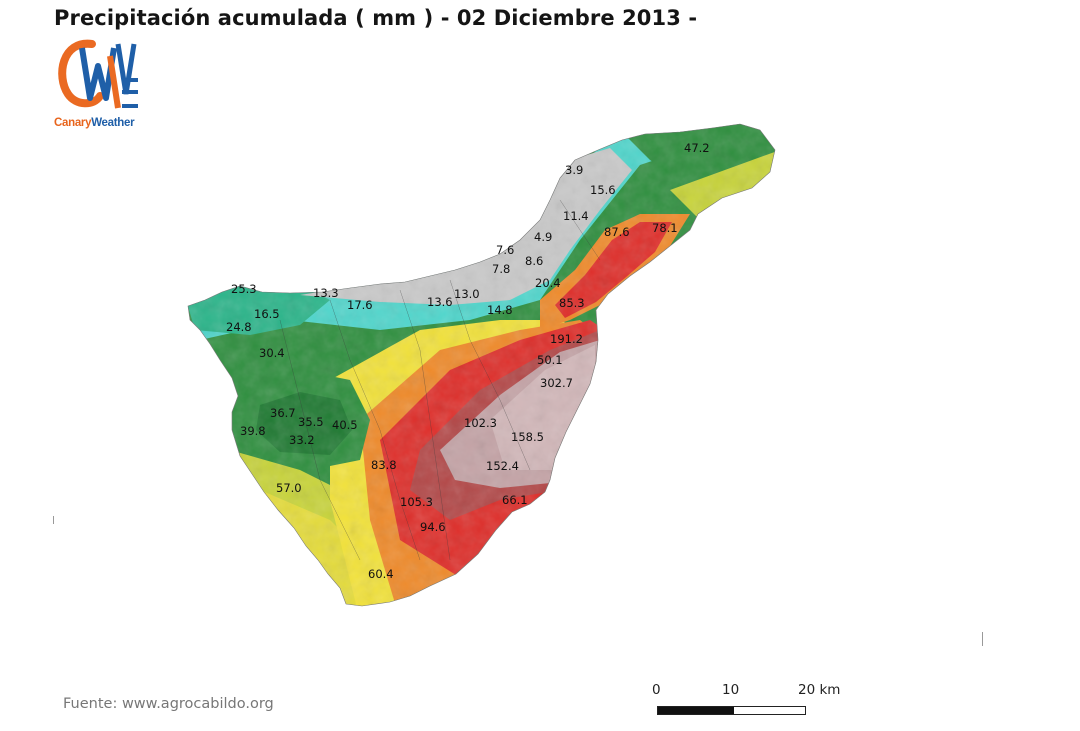  I want to click on station-value: 66.1, so click(515, 500).